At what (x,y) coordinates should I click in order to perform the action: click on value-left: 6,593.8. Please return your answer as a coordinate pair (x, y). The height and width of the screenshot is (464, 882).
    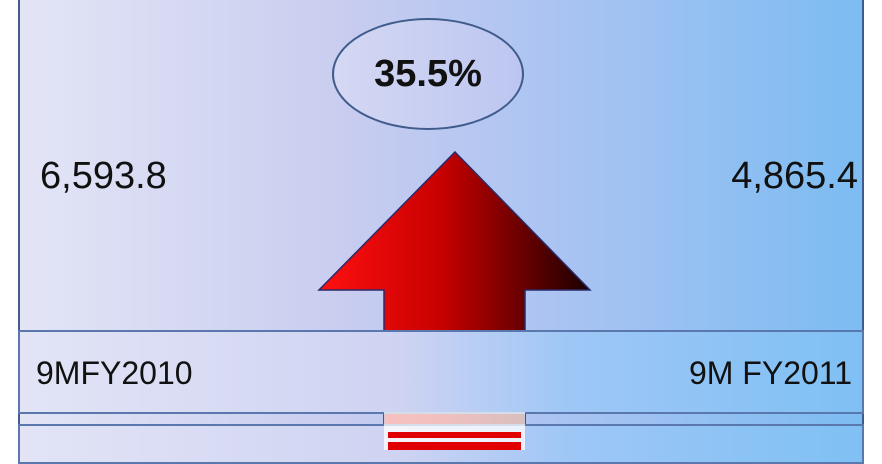
    Looking at the image, I should click on (103, 176).